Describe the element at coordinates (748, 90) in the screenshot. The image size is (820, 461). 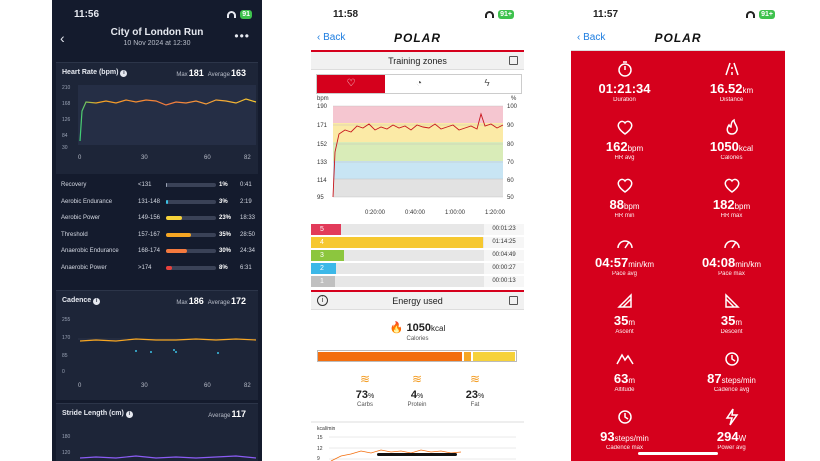
I see `stat-unit: km` at that location.